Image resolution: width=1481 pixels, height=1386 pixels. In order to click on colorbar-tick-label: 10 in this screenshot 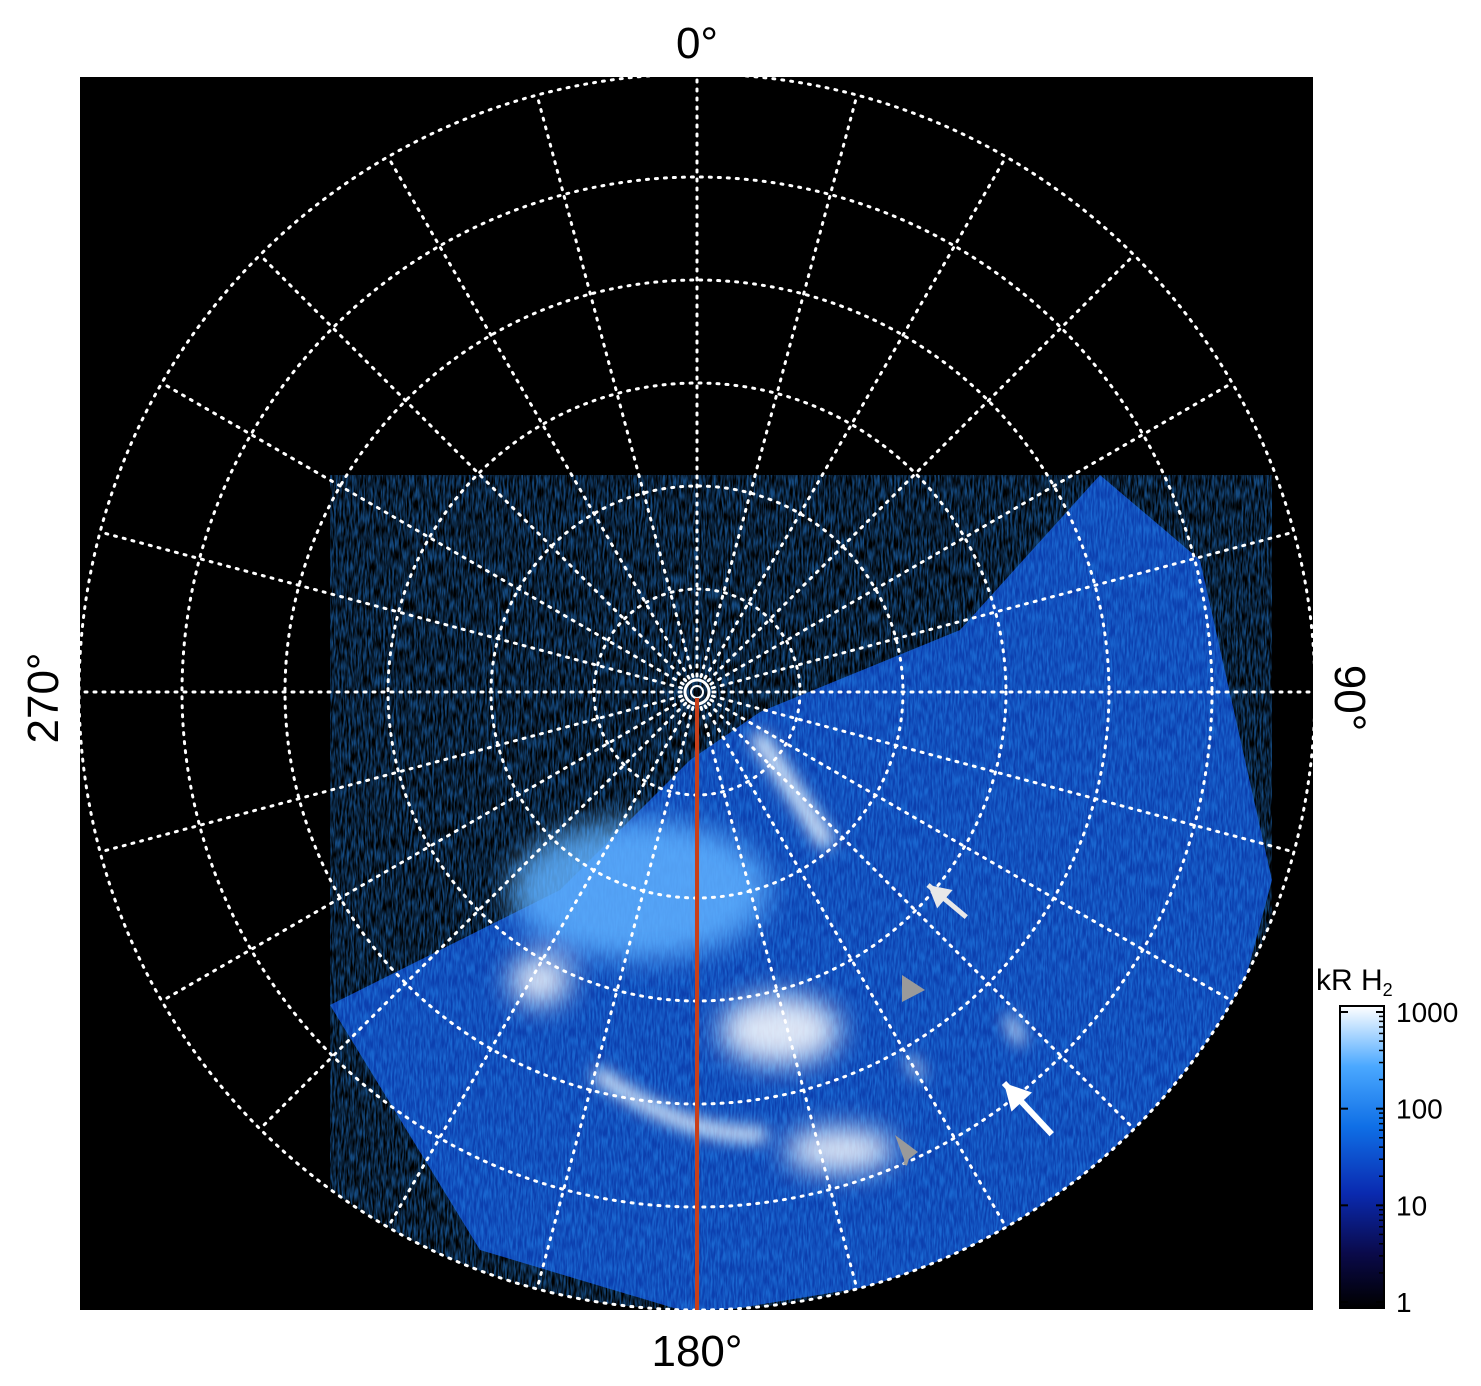, I will do `click(1411, 1205)`.